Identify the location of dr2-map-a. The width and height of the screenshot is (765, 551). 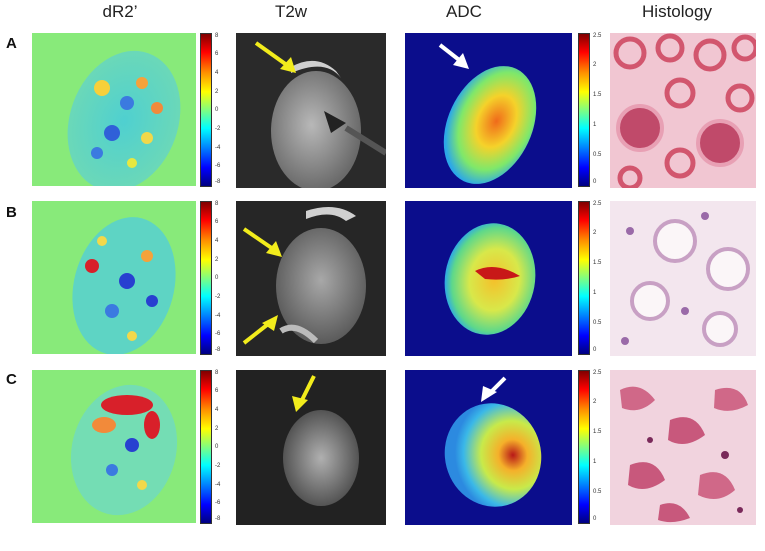
(114, 109).